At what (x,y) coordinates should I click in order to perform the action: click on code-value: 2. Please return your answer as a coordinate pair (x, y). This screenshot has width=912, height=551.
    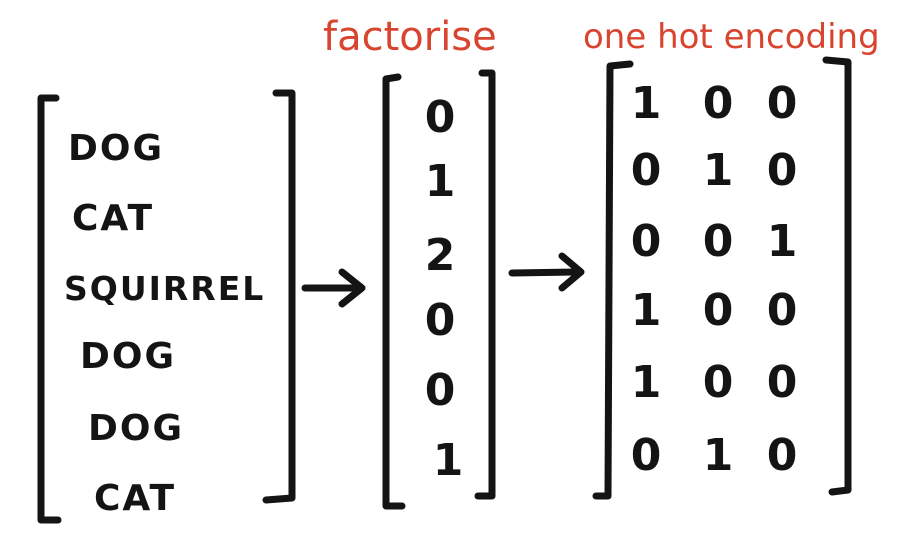
    Looking at the image, I should click on (440, 255).